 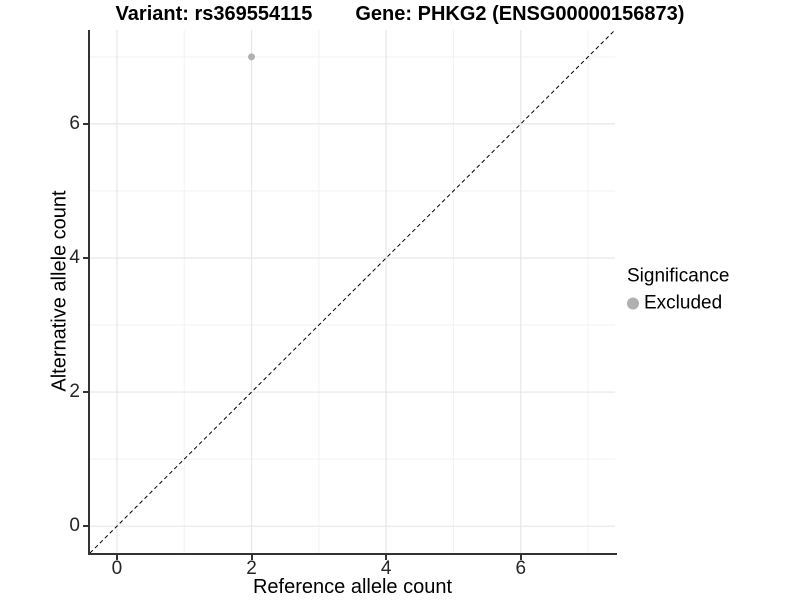 What do you see at coordinates (74, 392) in the screenshot?
I see `y-tick-label: 2` at bounding box center [74, 392].